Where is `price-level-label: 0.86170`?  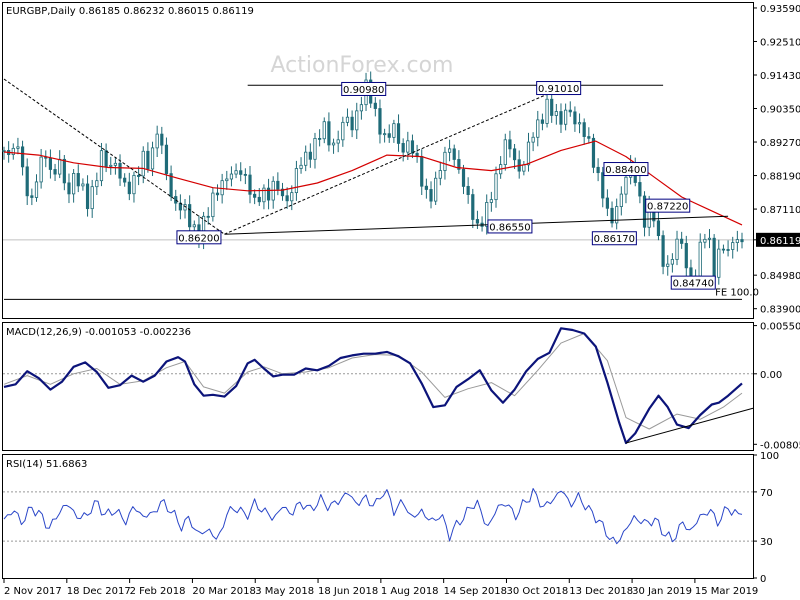 price-level-label: 0.86170 is located at coordinates (614, 239).